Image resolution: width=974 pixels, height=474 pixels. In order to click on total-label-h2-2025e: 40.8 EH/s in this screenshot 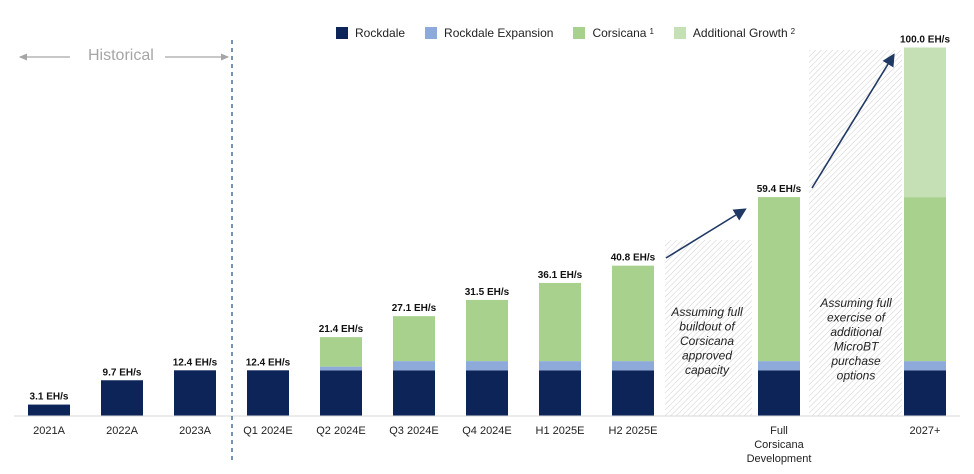, I will do `click(633, 258)`.